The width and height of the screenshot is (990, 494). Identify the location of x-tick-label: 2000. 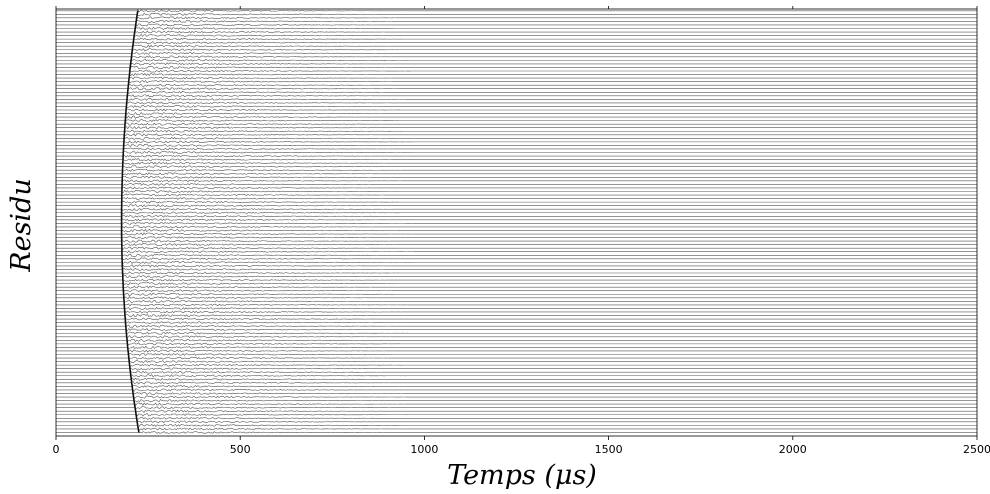
(793, 449).